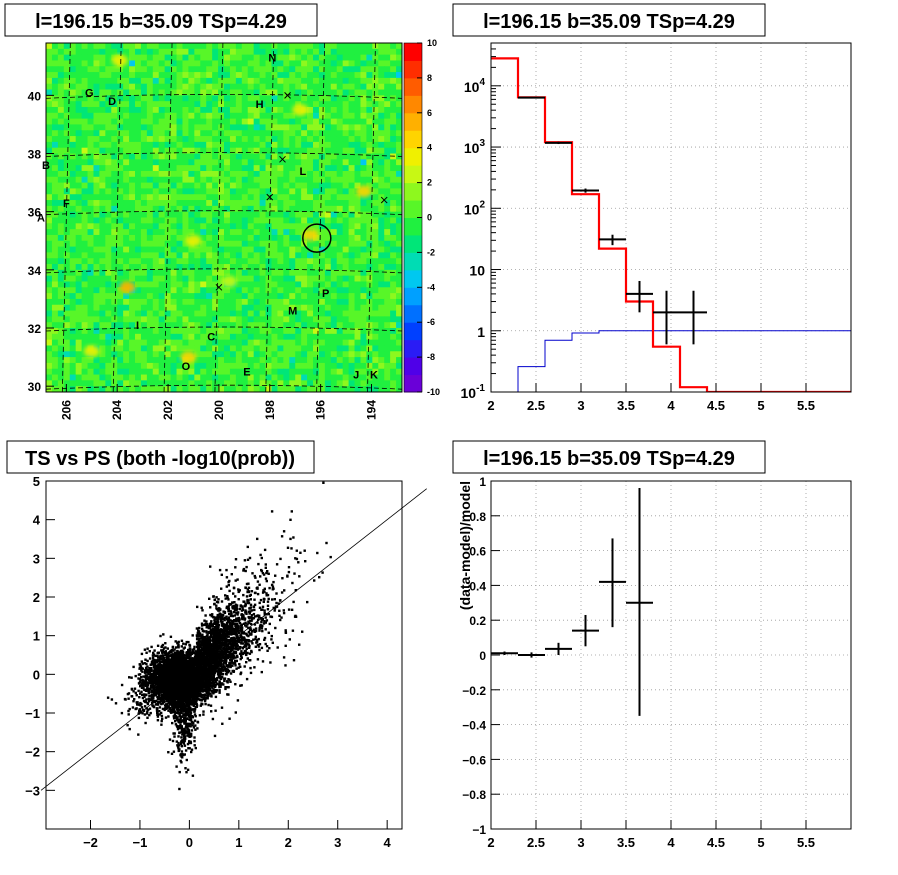 This screenshot has height=875, width=898. Describe the element at coordinates (413, 209) in the screenshot. I see `colorbar-segment` at that location.